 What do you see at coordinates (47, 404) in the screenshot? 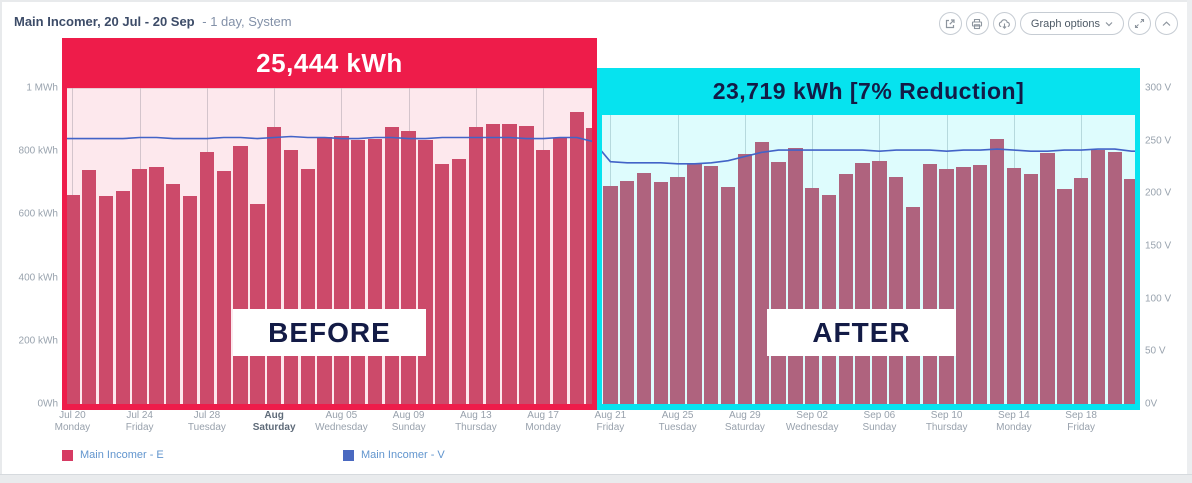
I see `y-axis-tick-left: 0Wh` at bounding box center [47, 404].